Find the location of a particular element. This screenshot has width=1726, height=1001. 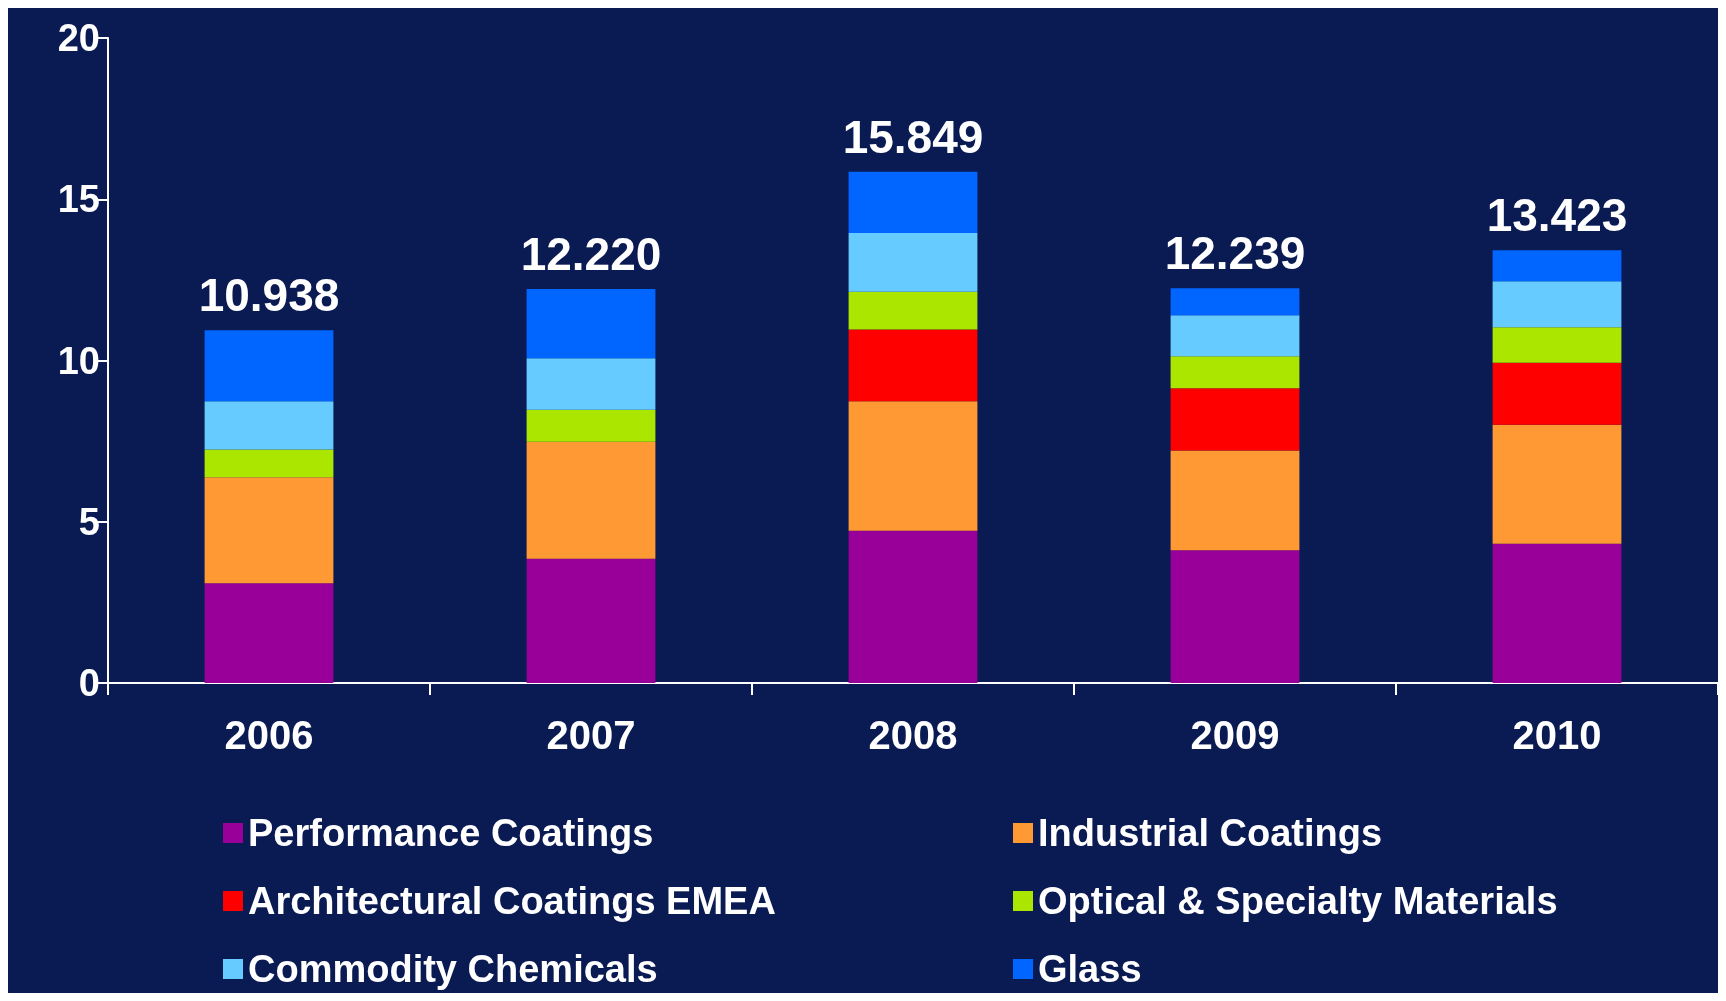

x-tick-label: 2006 is located at coordinates (269, 735).